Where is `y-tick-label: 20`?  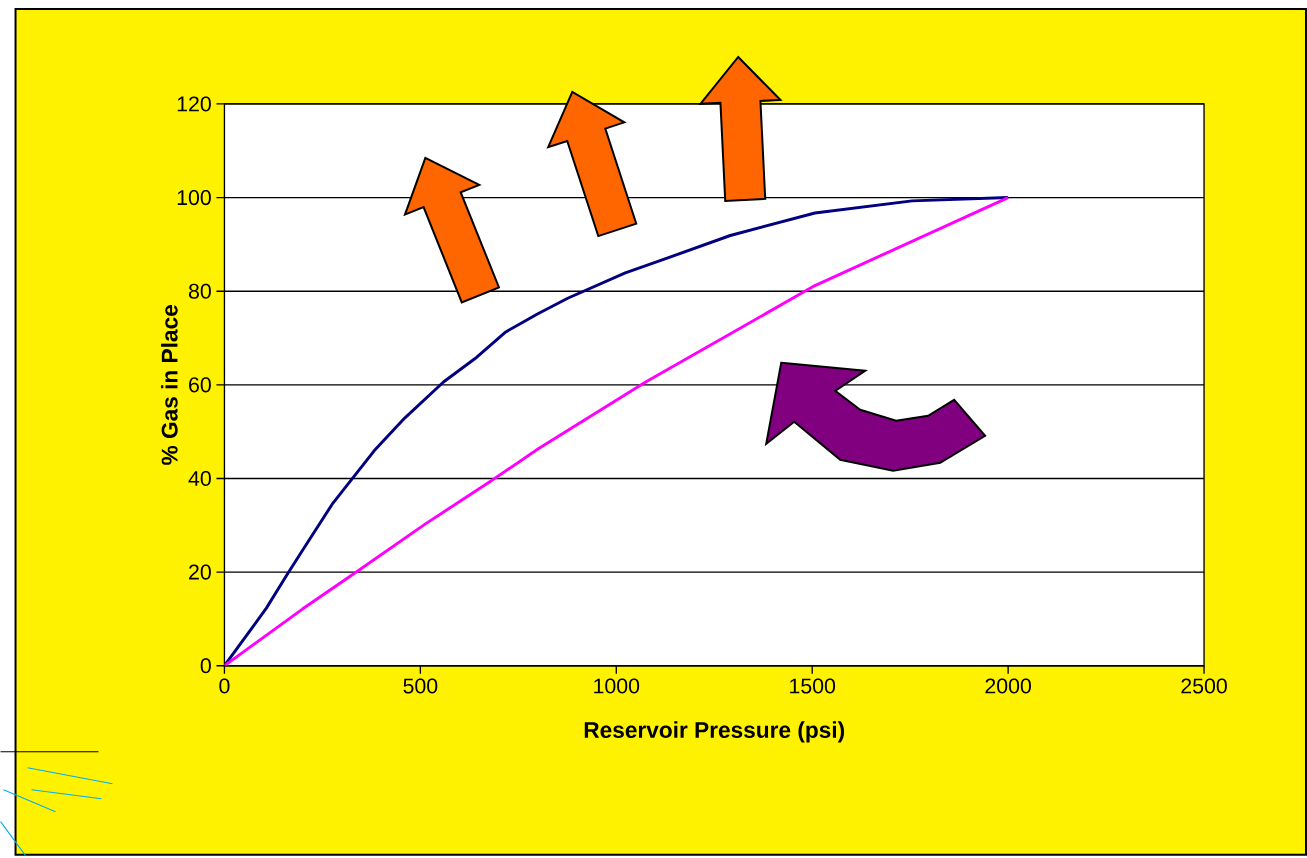 y-tick-label: 20 is located at coordinates (200, 572).